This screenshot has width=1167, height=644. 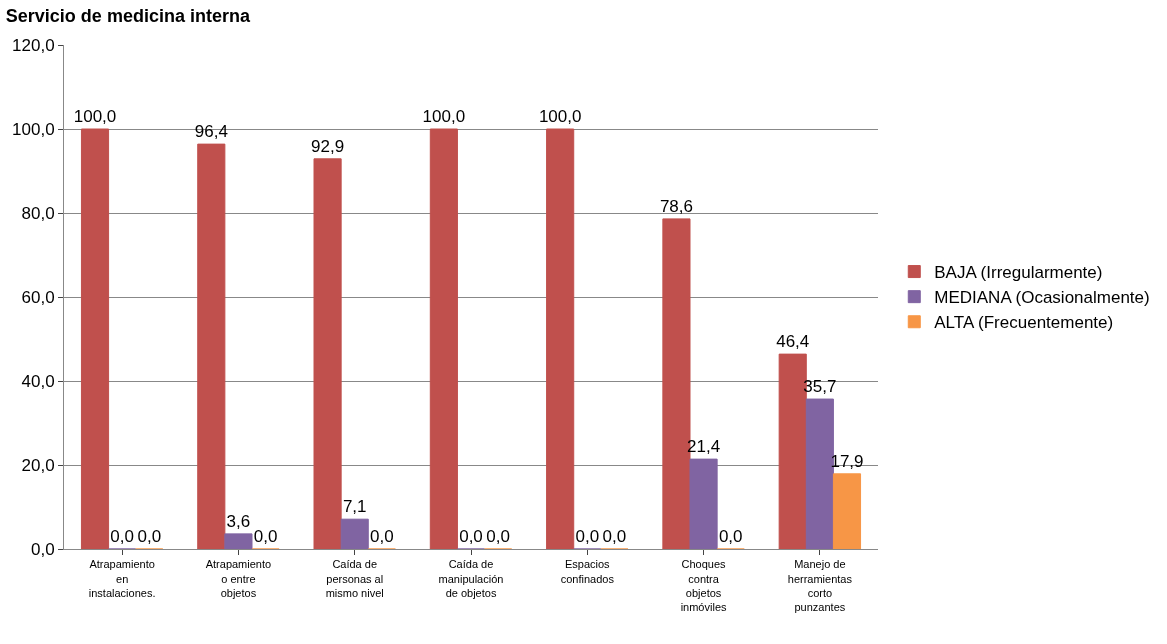 What do you see at coordinates (328, 146) in the screenshot?
I see `data-label: 92,9` at bounding box center [328, 146].